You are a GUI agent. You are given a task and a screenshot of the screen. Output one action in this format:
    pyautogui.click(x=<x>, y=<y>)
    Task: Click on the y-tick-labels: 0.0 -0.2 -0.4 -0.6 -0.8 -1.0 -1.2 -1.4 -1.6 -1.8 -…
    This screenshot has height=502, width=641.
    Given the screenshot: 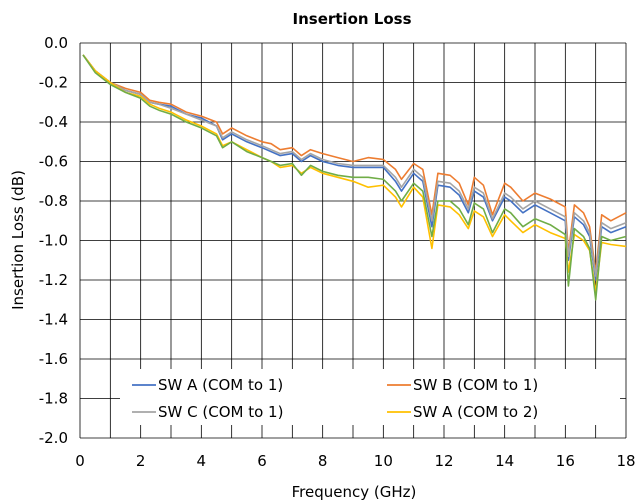 What is the action you would take?
    pyautogui.click(x=53, y=240)
    